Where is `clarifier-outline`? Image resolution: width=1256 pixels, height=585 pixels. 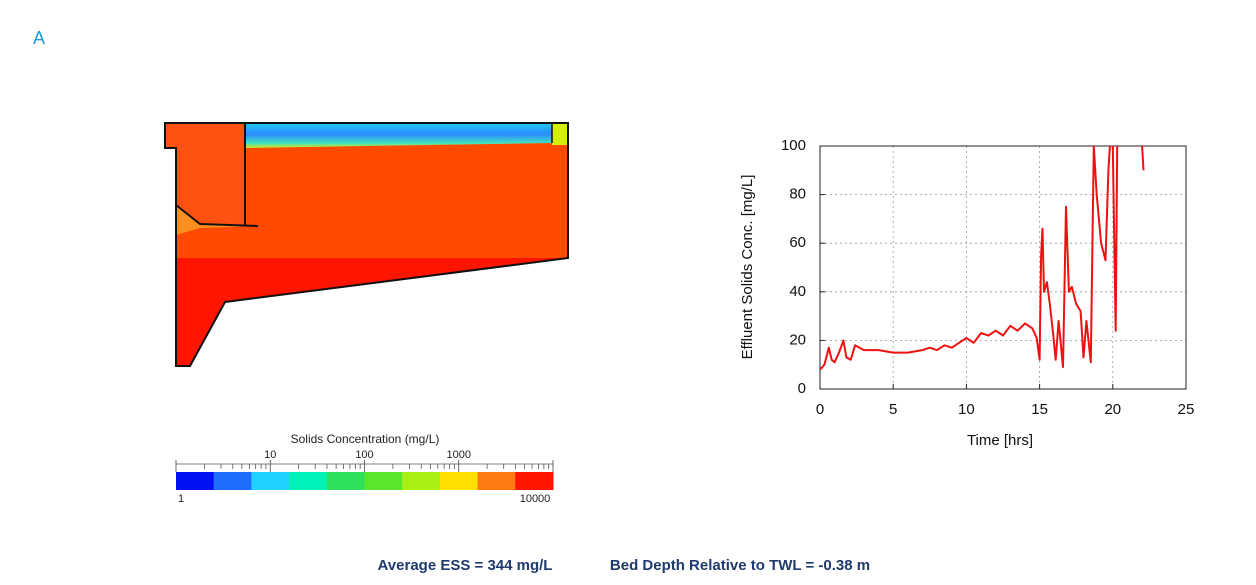
clarifier-outline is located at coordinates (366, 244).